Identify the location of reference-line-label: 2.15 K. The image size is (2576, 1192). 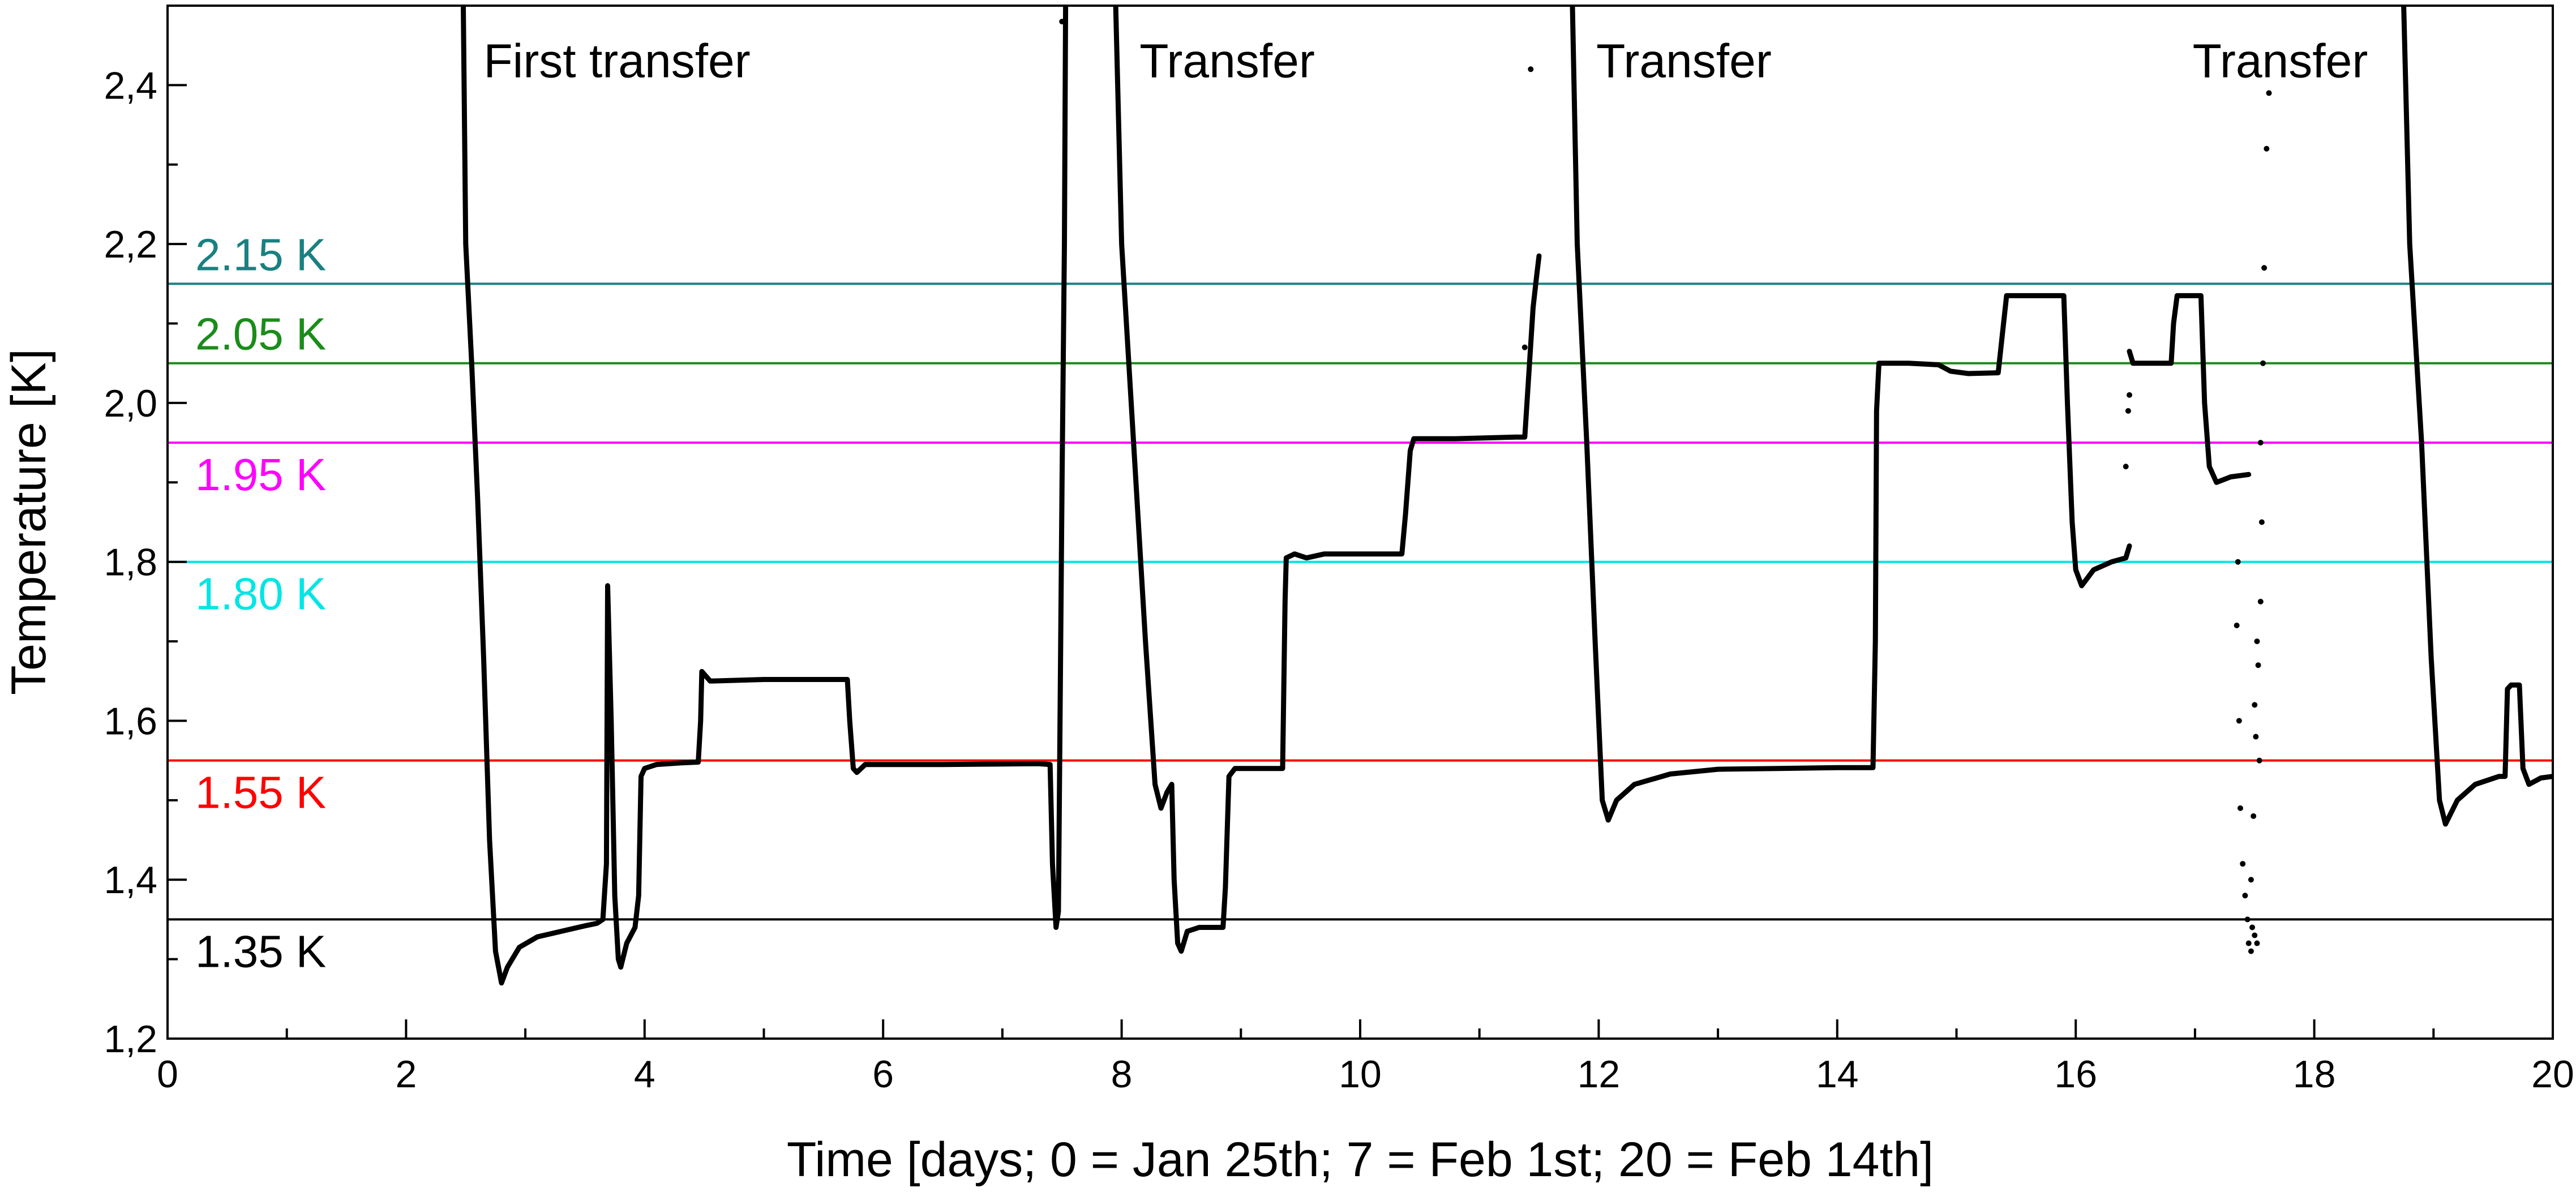
(260, 255).